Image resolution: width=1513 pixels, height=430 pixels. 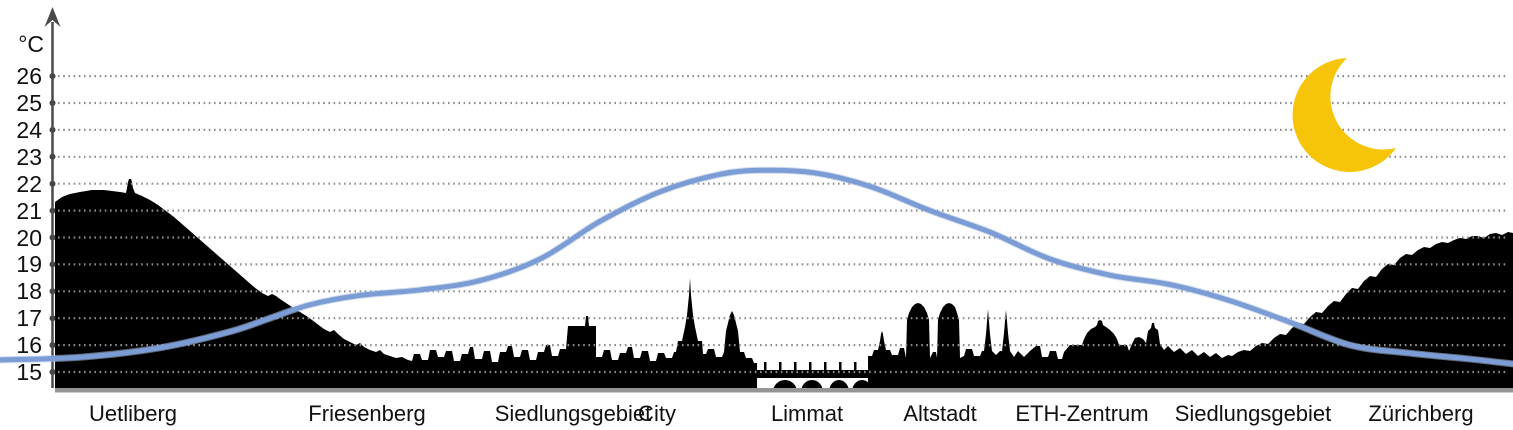 What do you see at coordinates (29, 76) in the screenshot?
I see `y-tick-label-26: 26` at bounding box center [29, 76].